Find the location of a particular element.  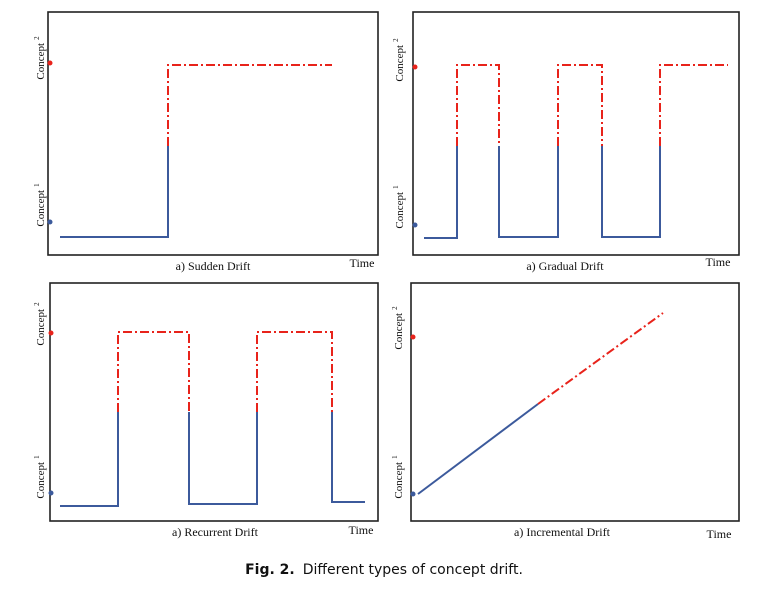

figure-caption: Fig. 2. Different types of concept drift. is located at coordinates (384, 570).